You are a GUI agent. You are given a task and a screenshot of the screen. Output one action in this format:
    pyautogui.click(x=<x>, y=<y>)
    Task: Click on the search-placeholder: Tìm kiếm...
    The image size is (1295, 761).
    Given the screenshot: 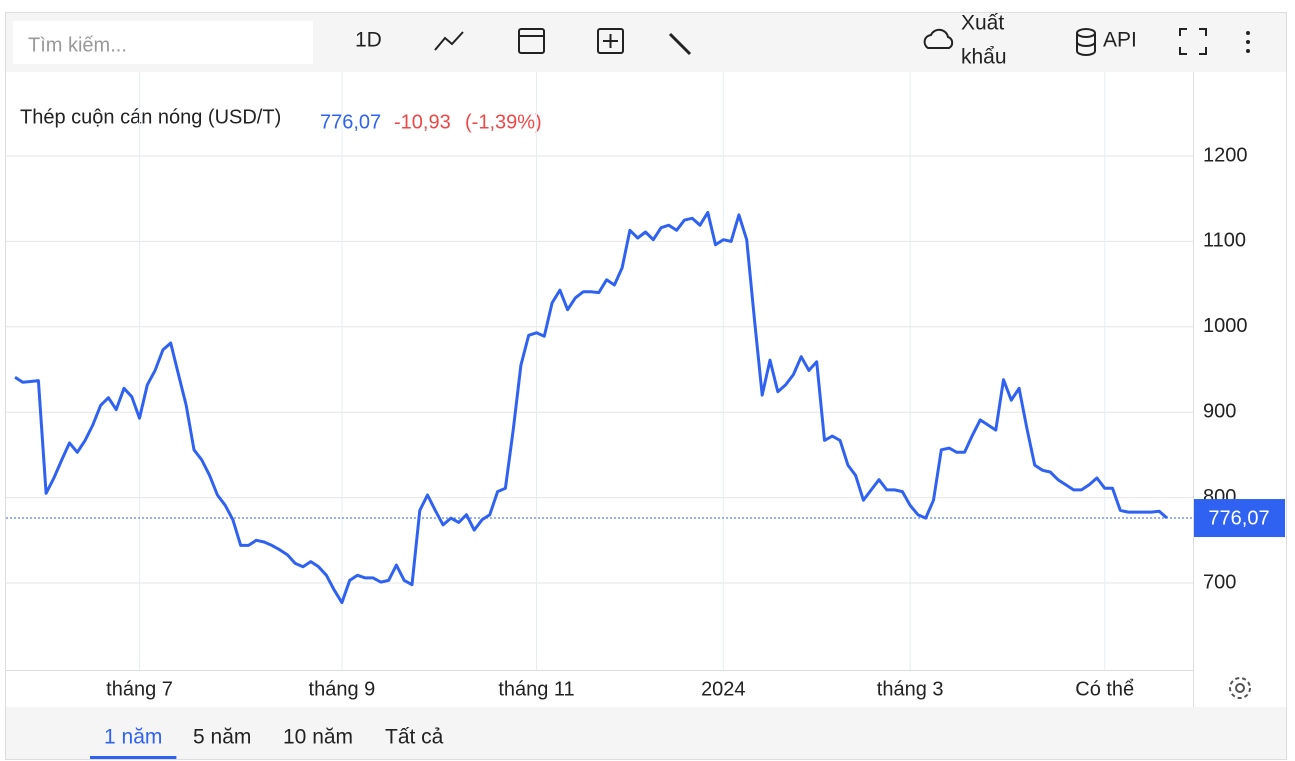 What is the action you would take?
    pyautogui.click(x=77, y=45)
    